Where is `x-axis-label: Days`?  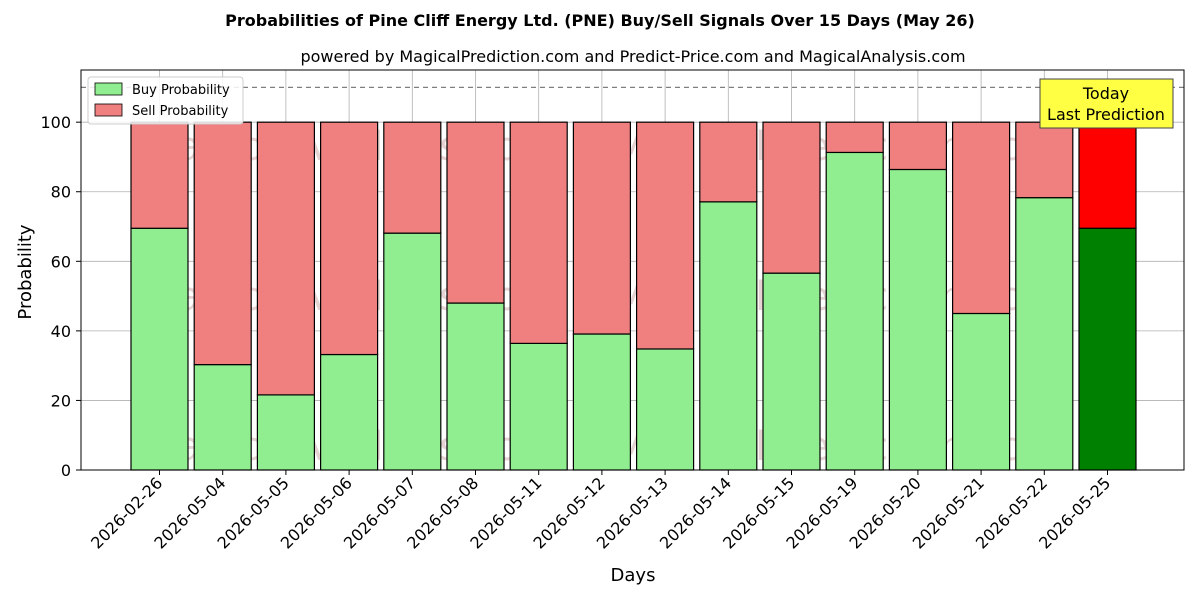 x-axis-label: Days is located at coordinates (633, 575).